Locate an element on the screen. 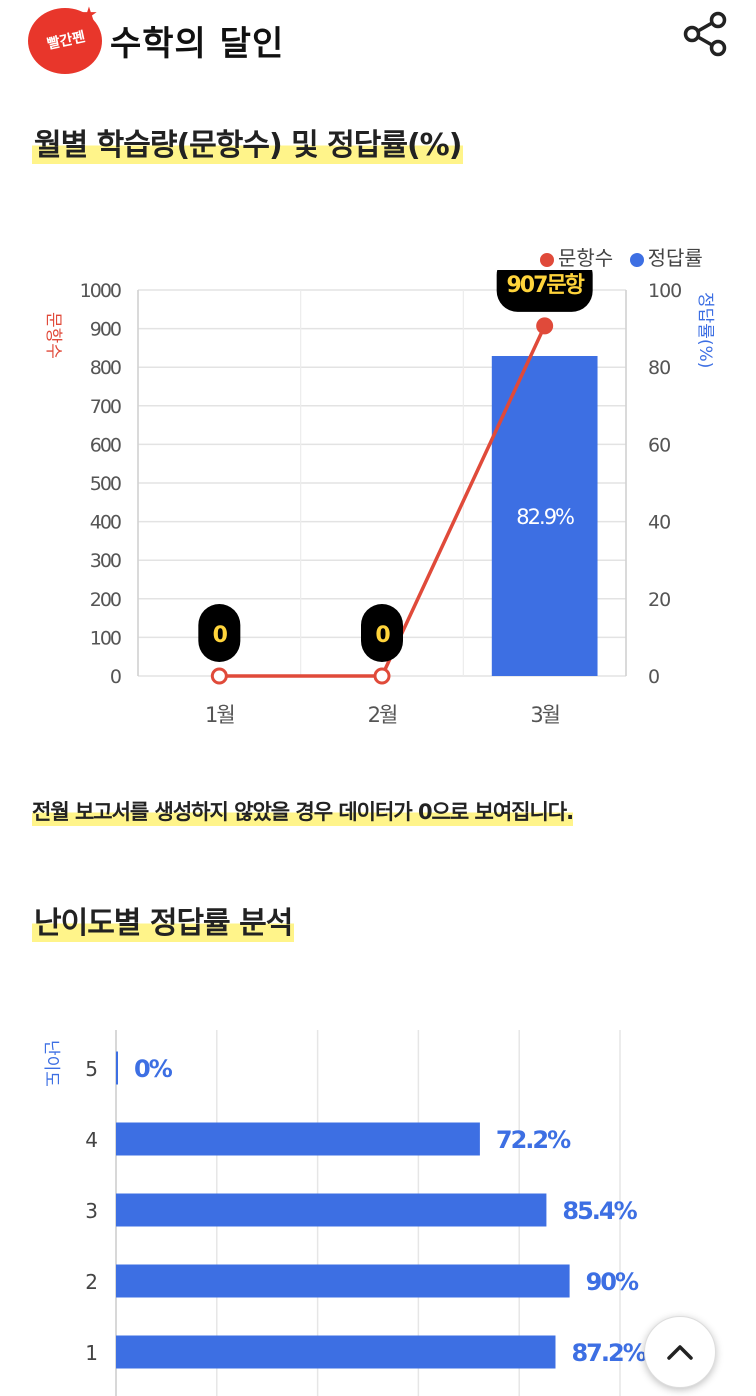 The height and width of the screenshot is (1396, 756). scroll-top-button is located at coordinates (680, 1352).